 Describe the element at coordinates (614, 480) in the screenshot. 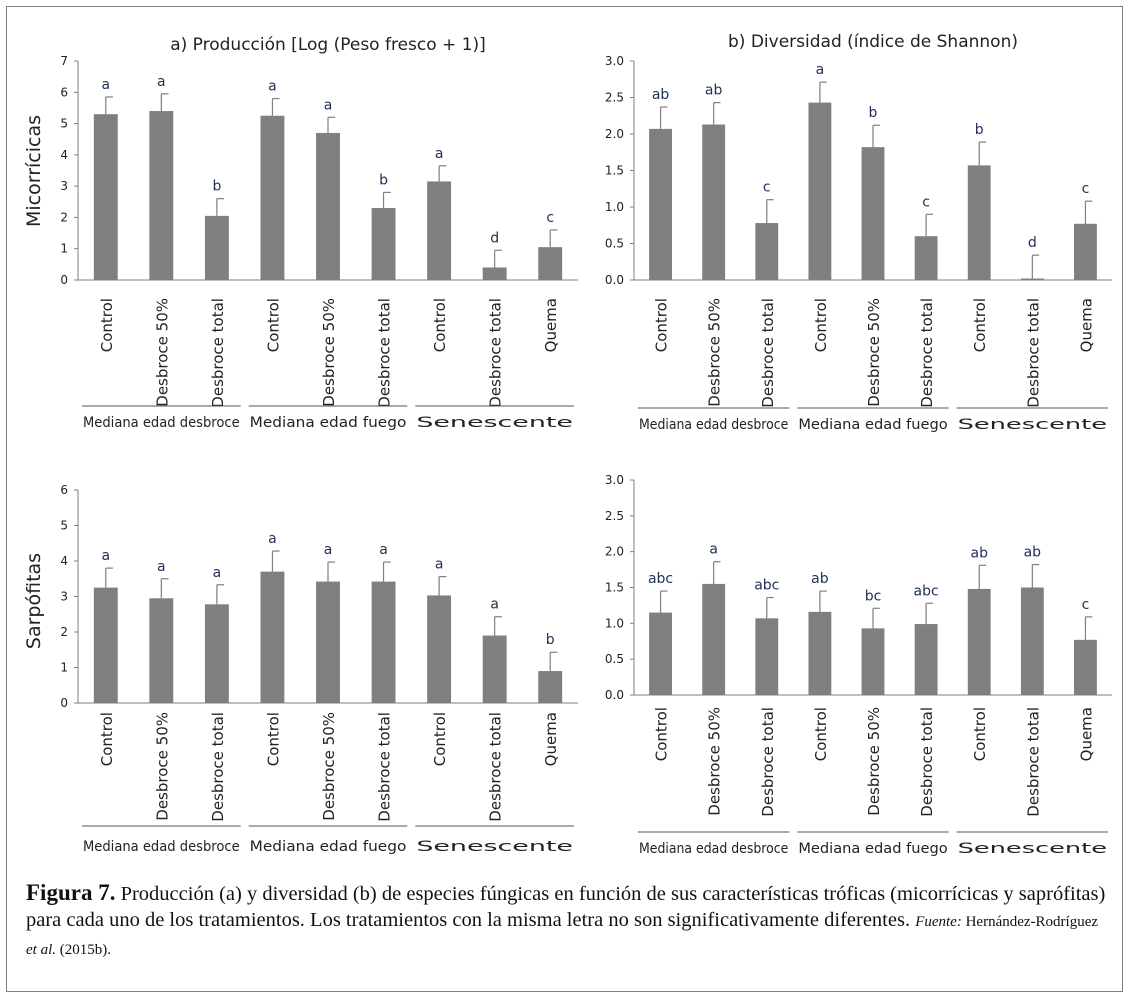

I see `y-tick-label: 3.0` at that location.